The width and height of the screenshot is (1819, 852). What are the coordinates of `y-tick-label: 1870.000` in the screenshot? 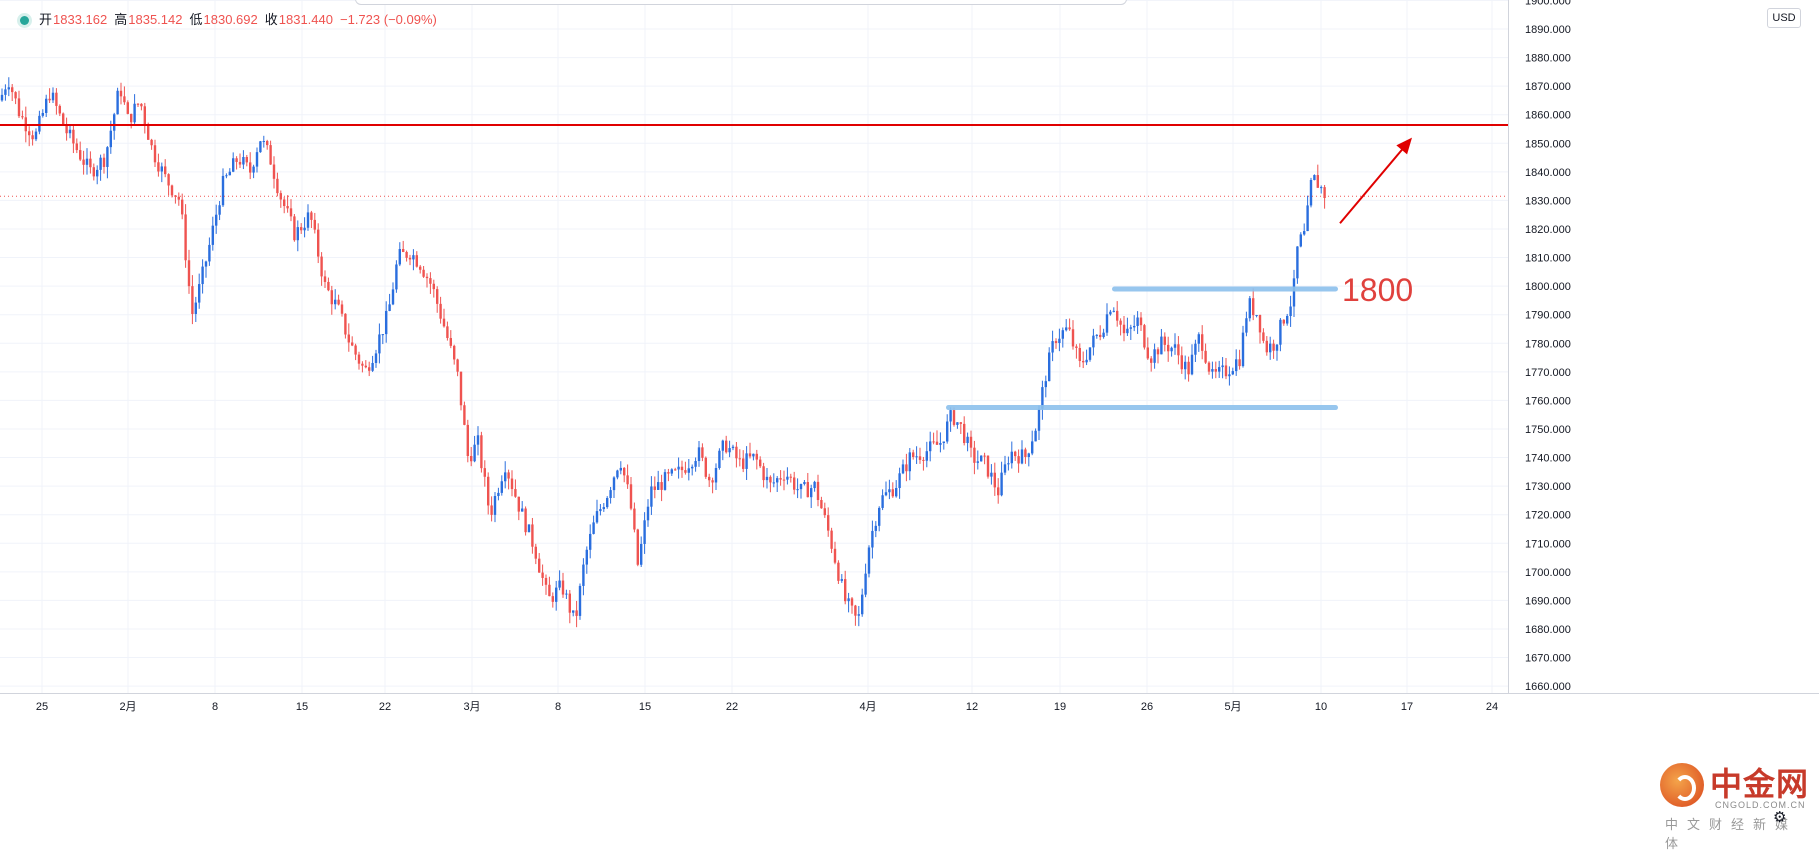 It's located at (1548, 87).